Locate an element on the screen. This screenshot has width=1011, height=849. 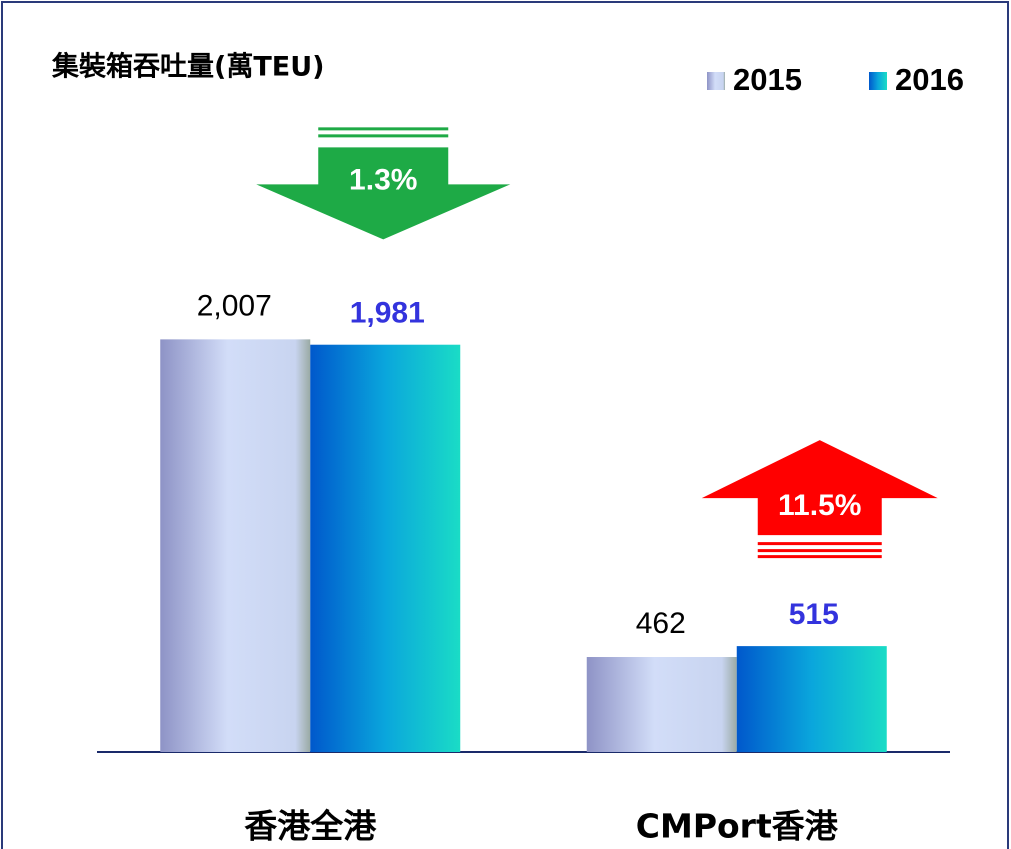
legend-label: 2015 is located at coordinates (767, 79).